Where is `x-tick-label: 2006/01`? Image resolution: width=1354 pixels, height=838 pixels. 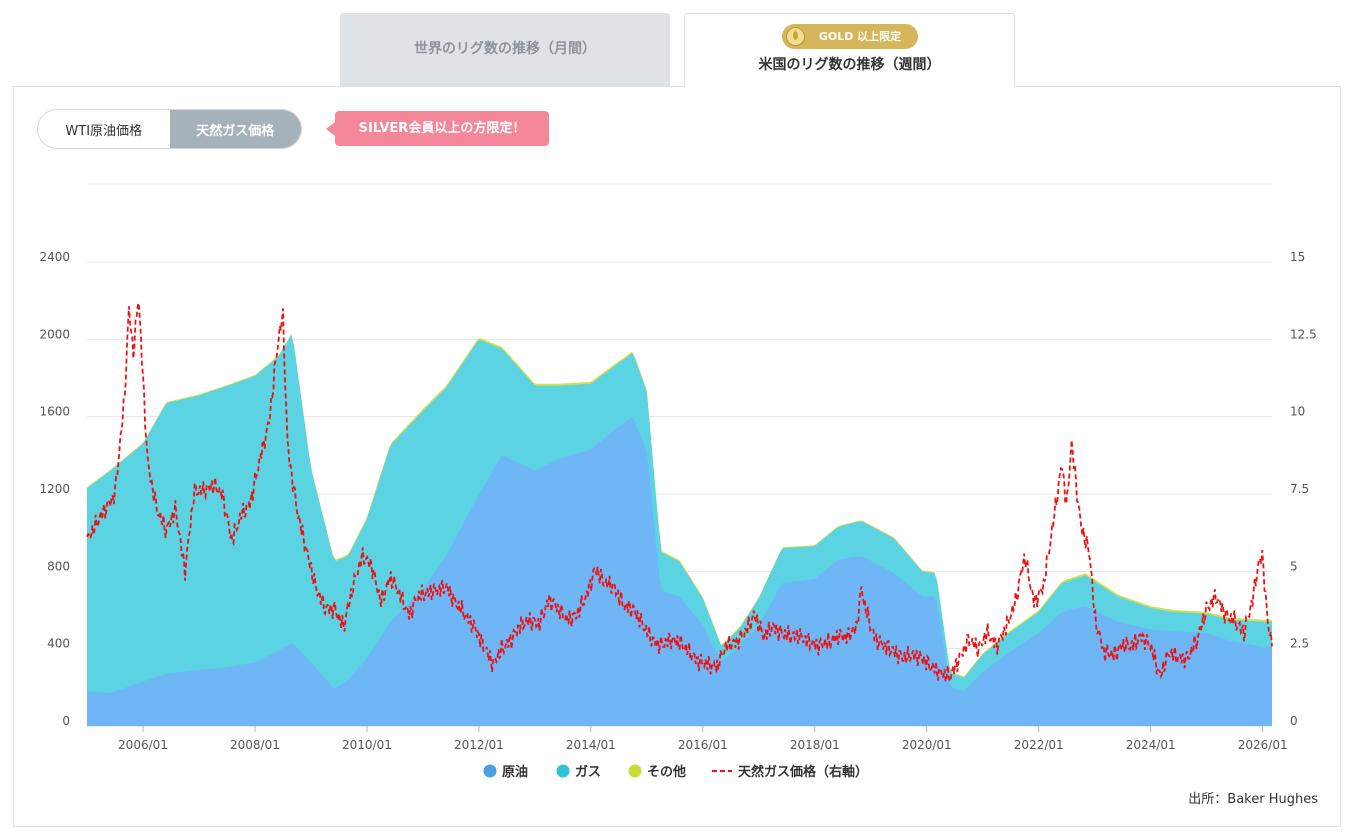
x-tick-label: 2006/01 is located at coordinates (143, 745).